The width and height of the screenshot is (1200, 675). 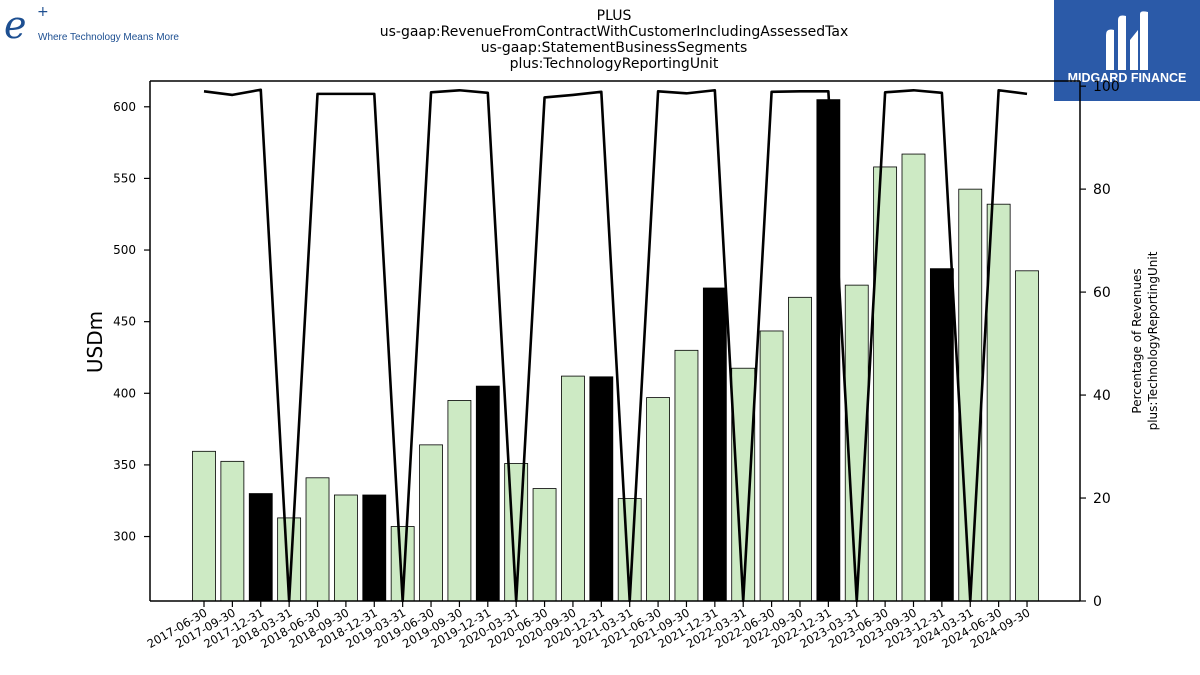 I want to click on e-plus-logo-icon: e + Where Technology Means More, so click(x=91, y=25).